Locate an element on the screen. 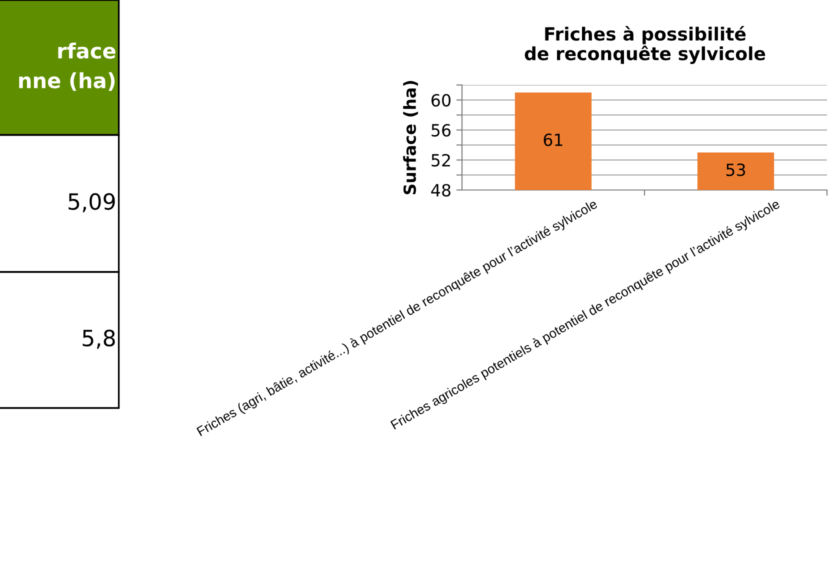 The width and height of the screenshot is (829, 584). text: 5,8 is located at coordinates (98, 339).